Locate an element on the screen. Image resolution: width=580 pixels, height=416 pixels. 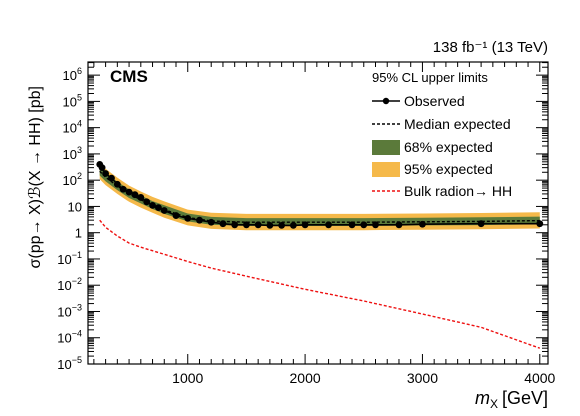
legend-68-swatch is located at coordinates (386, 147).